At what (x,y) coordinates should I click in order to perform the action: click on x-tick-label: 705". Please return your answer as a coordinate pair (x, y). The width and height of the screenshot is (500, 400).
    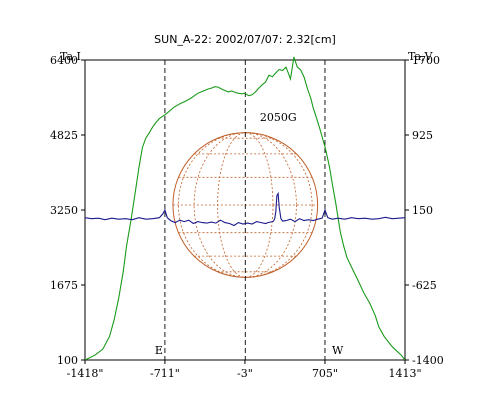
    Looking at the image, I should click on (325, 373).